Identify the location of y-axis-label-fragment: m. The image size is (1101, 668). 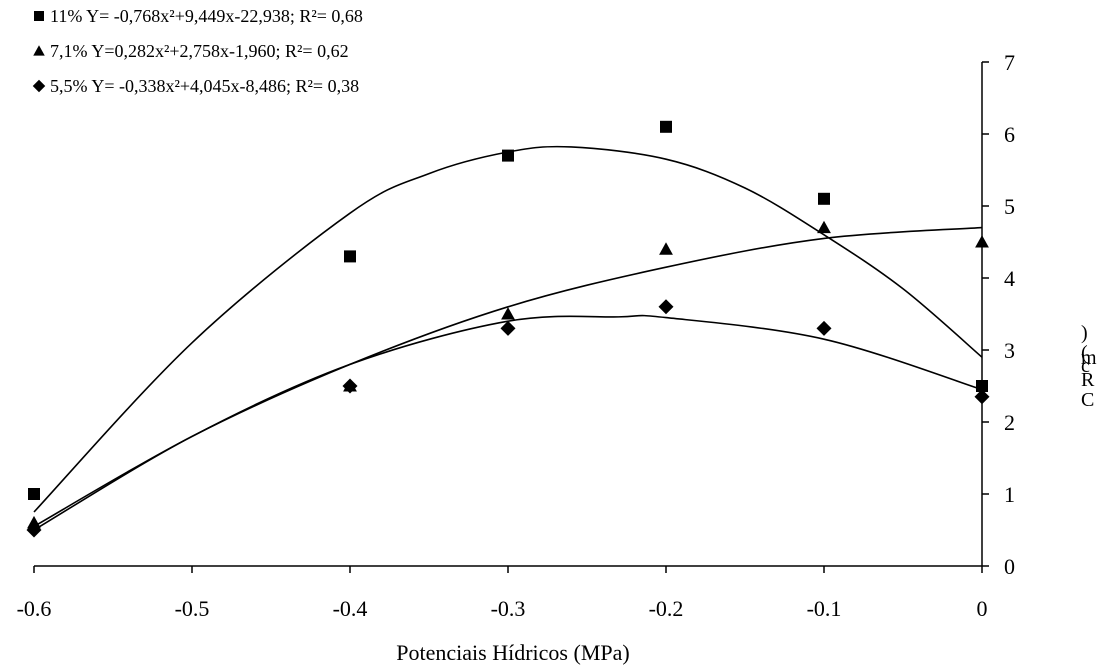
(1089, 358).